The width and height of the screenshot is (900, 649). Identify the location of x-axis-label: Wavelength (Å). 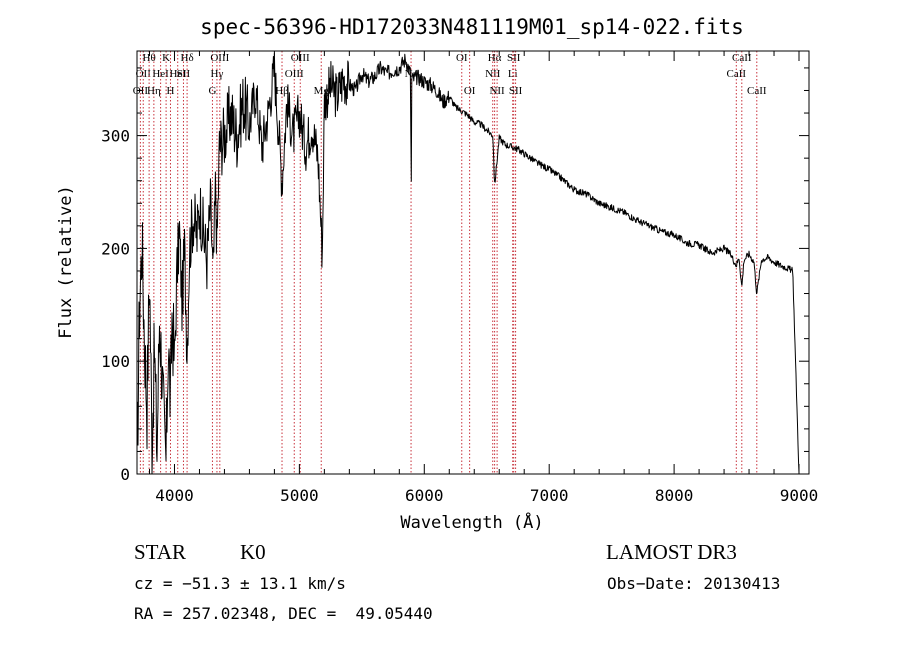
(471, 522).